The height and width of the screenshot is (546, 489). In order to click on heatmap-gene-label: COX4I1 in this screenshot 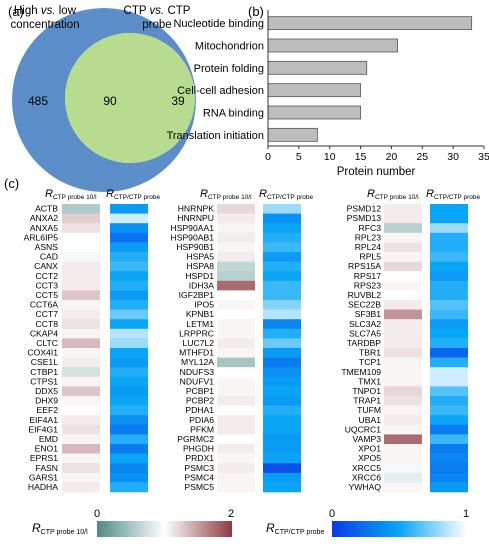, I will do `click(42, 353)`.